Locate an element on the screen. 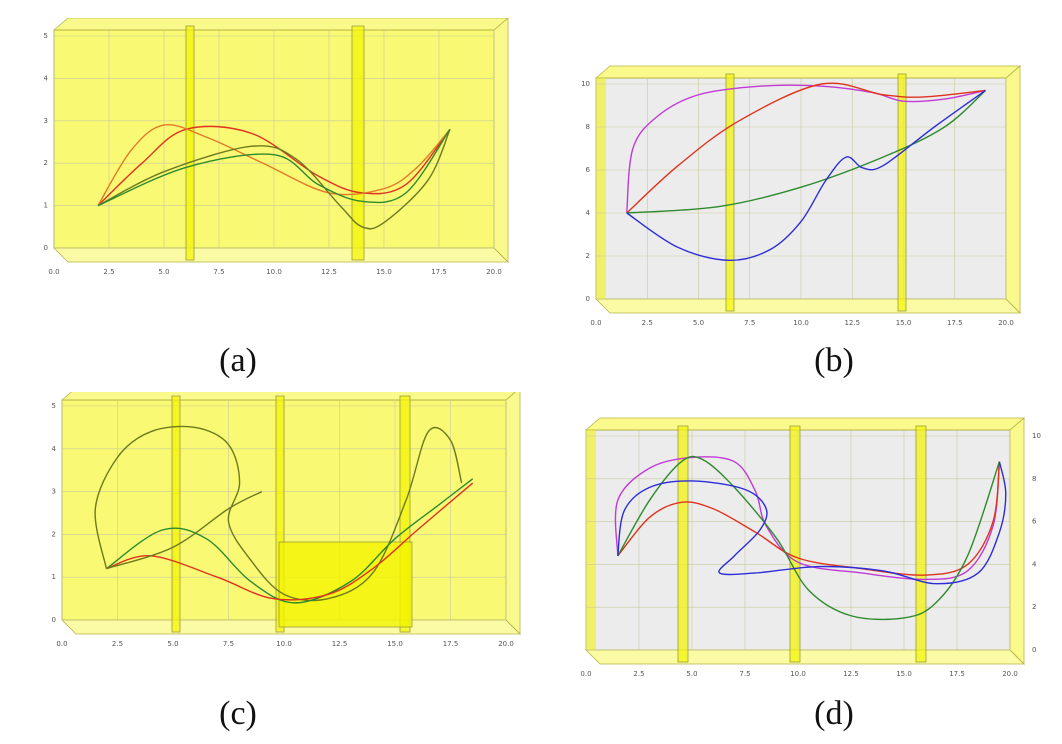 This screenshot has height=744, width=1062. caption-c: (c) is located at coordinates (238, 713).